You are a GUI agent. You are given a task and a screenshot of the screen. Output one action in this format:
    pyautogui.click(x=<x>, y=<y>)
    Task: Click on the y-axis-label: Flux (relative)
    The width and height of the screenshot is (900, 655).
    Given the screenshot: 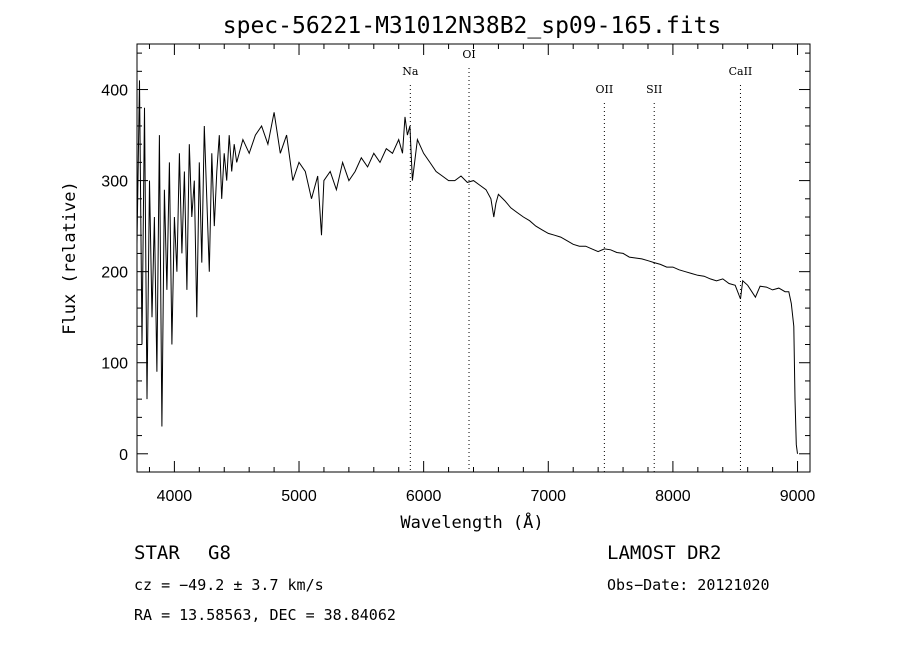 What is the action you would take?
    pyautogui.click(x=70, y=258)
    